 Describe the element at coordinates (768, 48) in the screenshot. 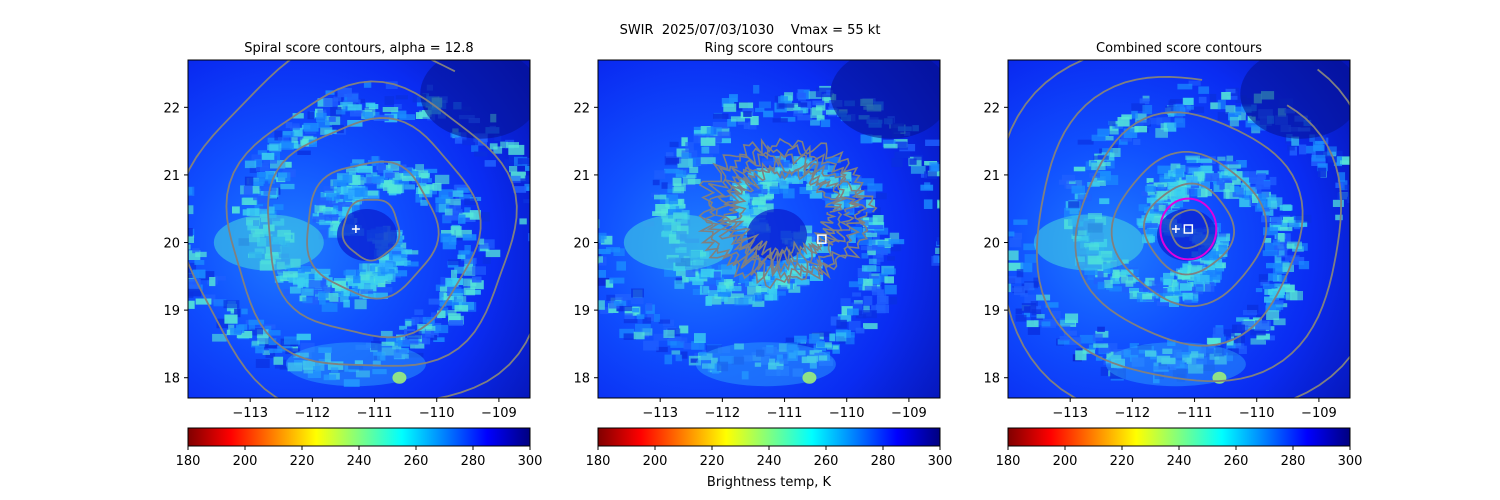

I see `panel-title-ring: Ring score contours` at that location.